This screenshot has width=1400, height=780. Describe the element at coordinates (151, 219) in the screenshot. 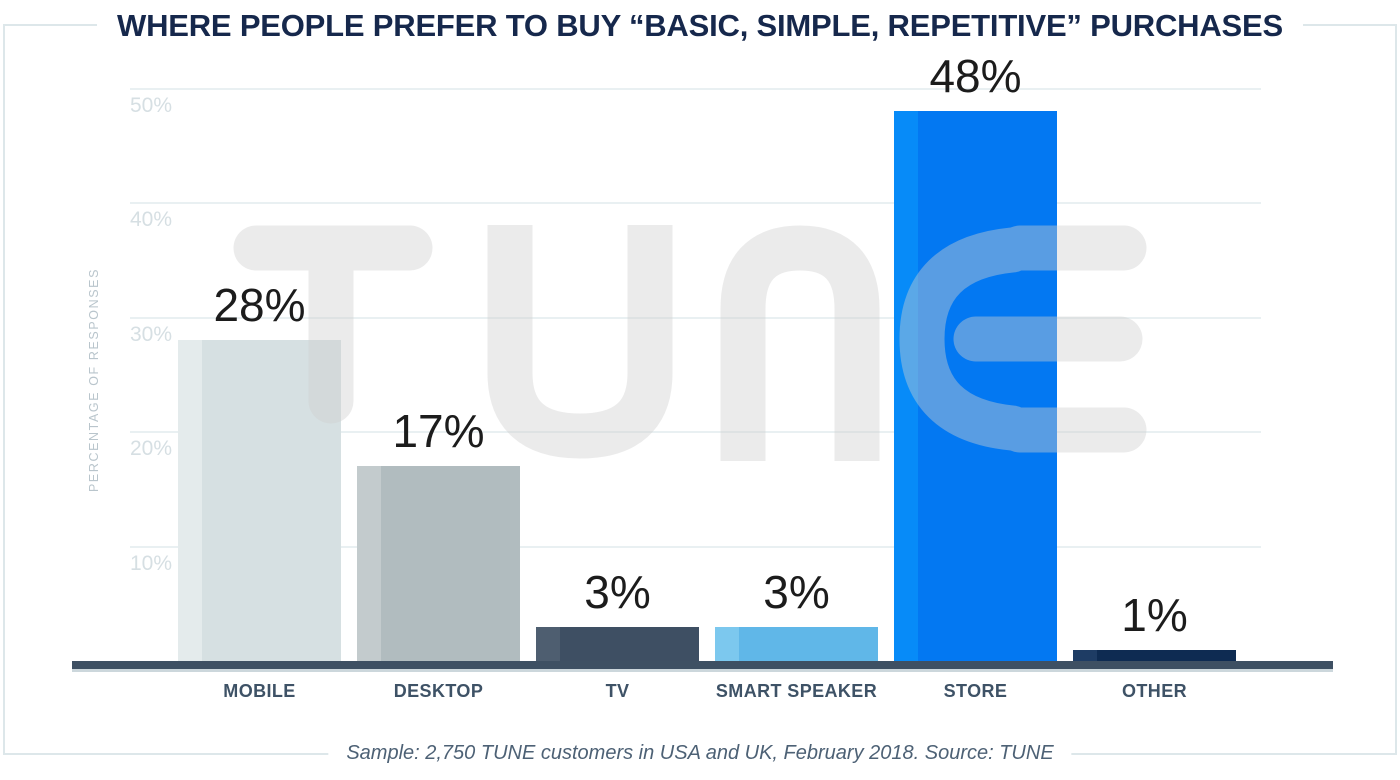

I see `y-tick-label: 40%` at that location.